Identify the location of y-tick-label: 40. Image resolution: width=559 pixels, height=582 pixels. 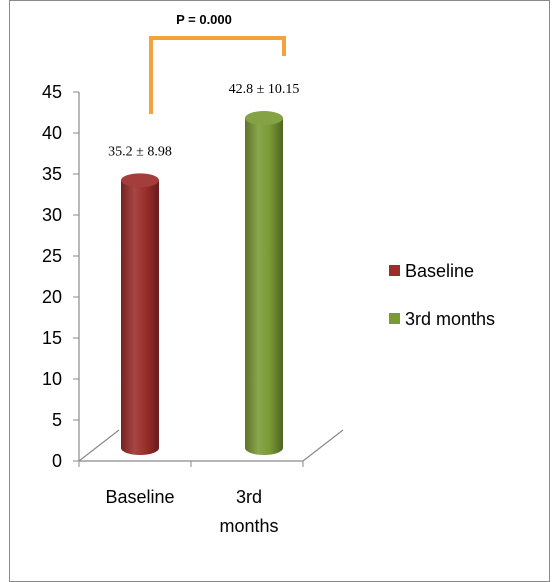
(52, 133).